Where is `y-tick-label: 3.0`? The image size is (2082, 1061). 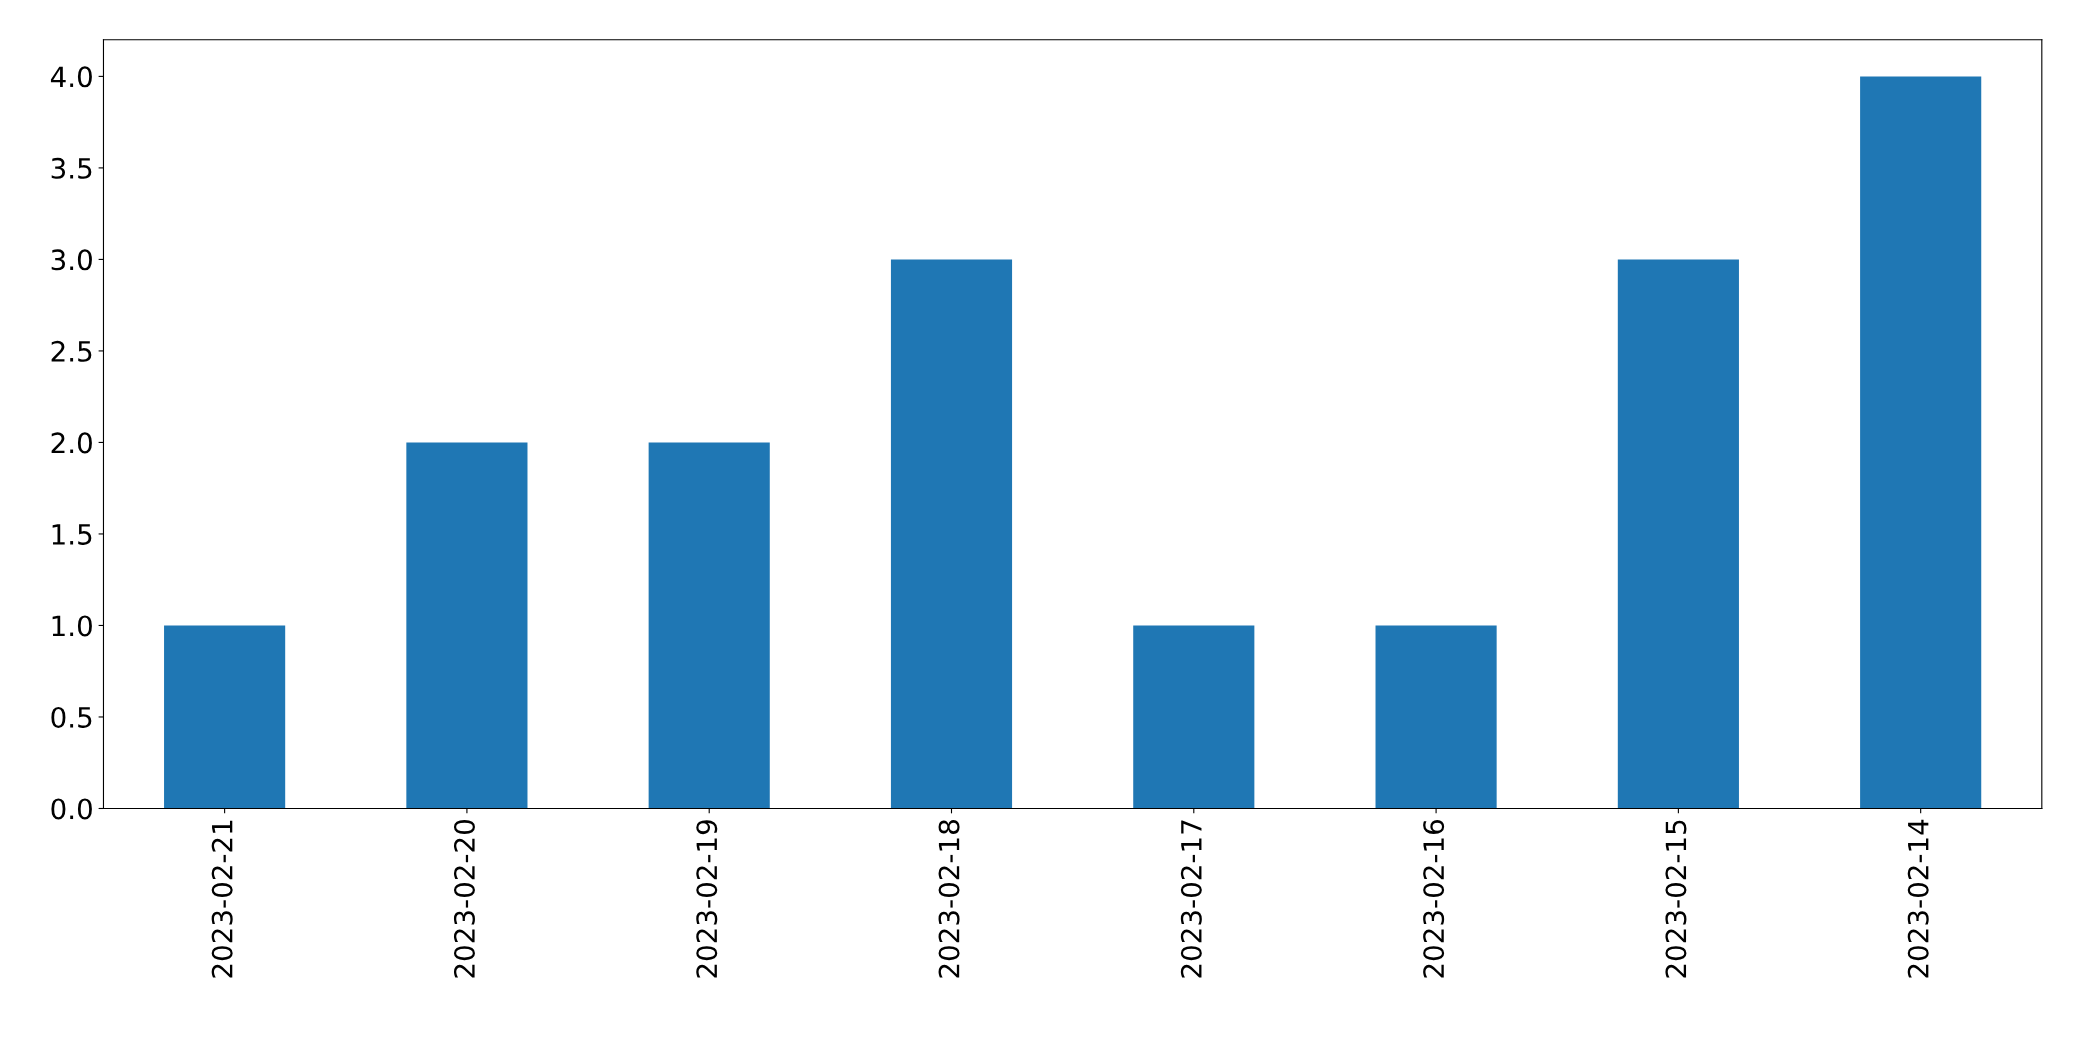
y-tick-label: 3.0 is located at coordinates (71, 260).